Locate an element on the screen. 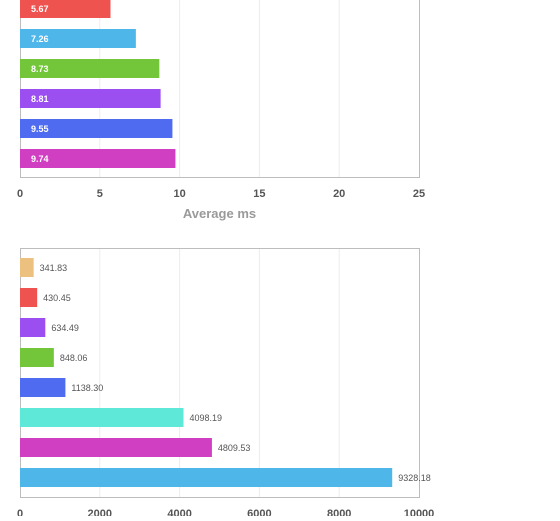 The image size is (560, 521). x-tick-label: 15 is located at coordinates (259, 194).